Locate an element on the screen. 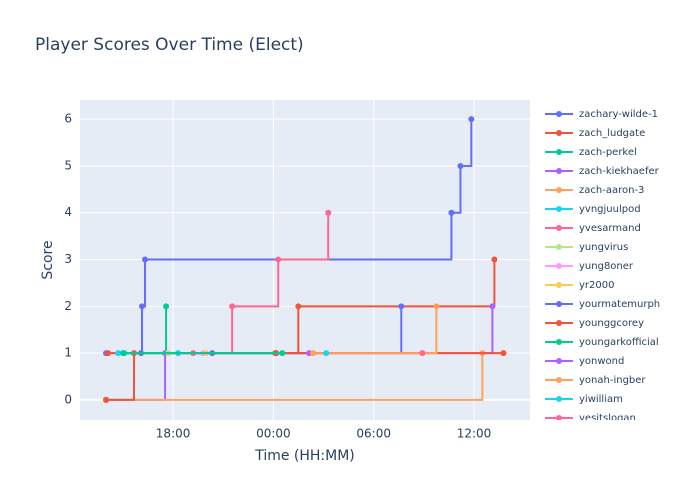  x-tick-label: 06:00 is located at coordinates (373, 434).